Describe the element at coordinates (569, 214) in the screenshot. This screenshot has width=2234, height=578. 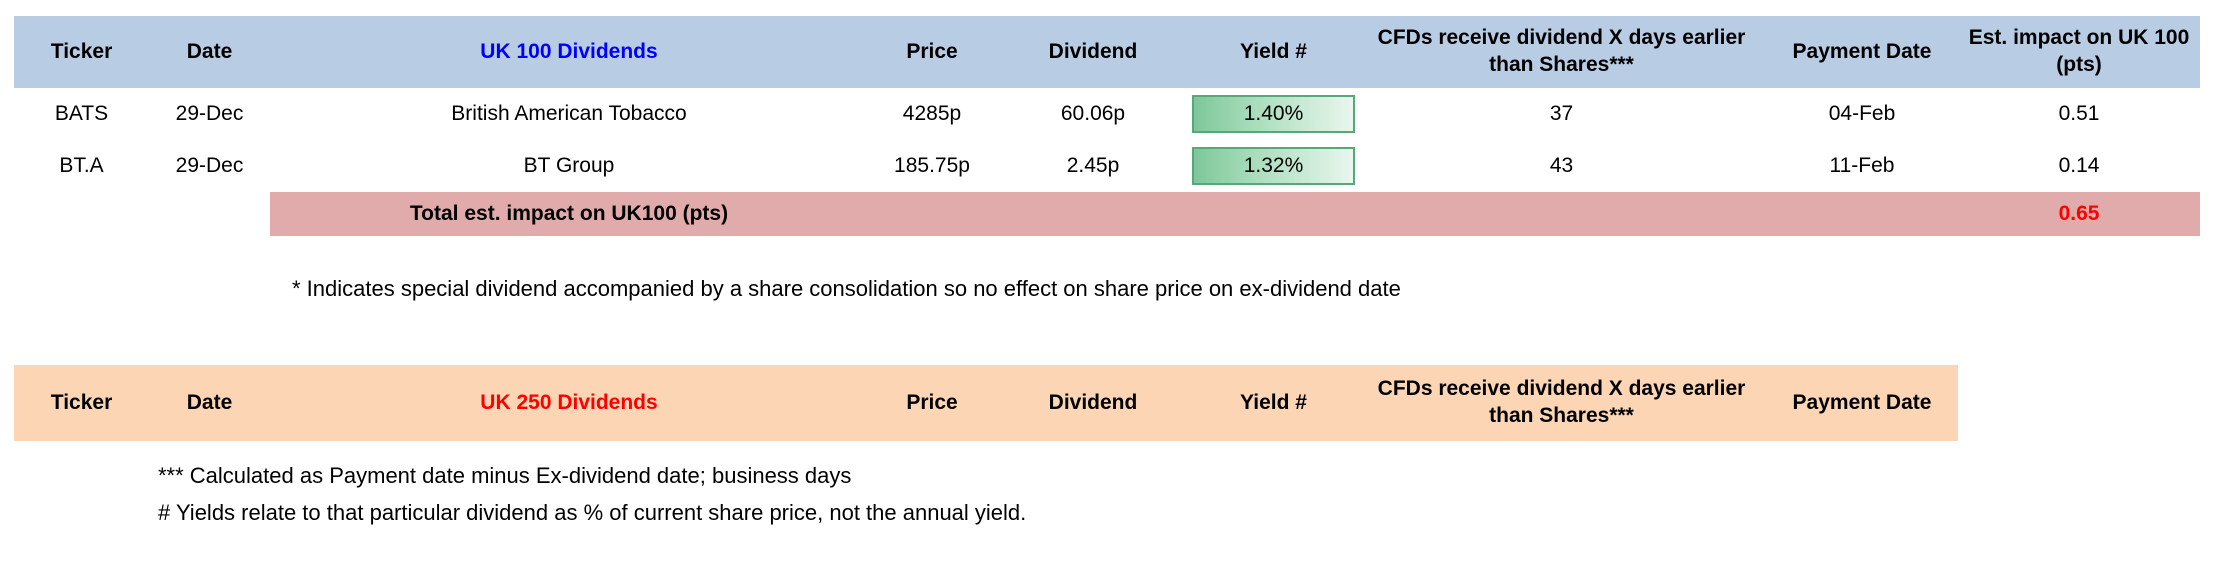
I see `total-impact-label: Total est. impact on UK100 (pts)` at that location.